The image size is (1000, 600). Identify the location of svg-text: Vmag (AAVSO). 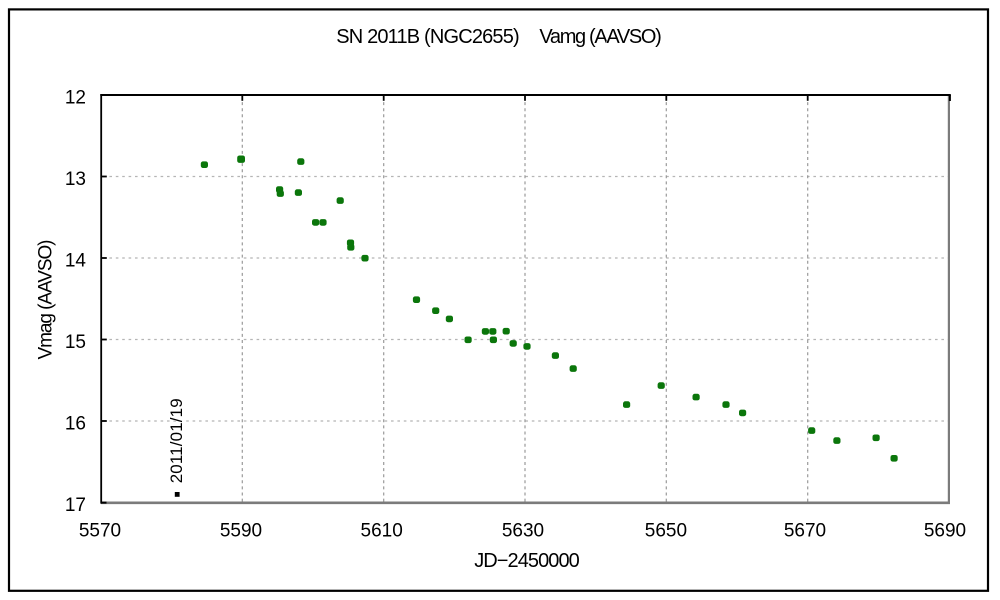
(46, 300).